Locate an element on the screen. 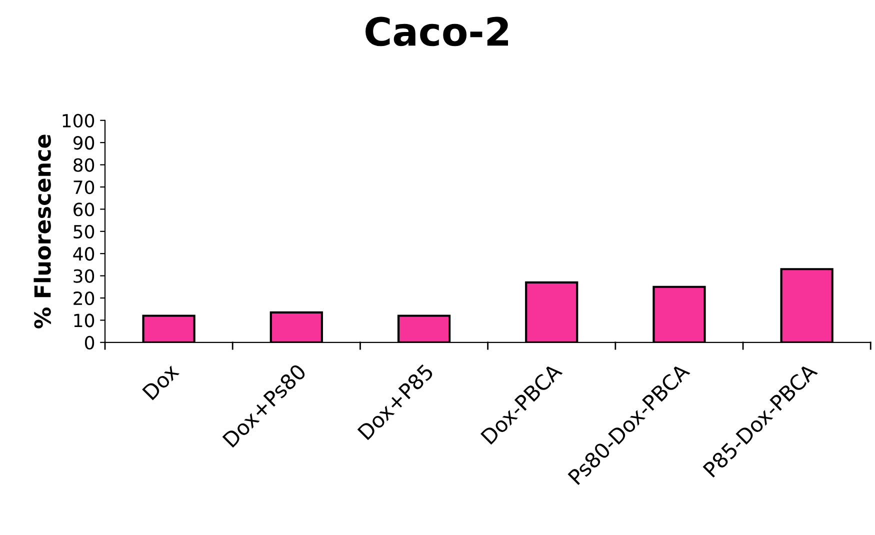  y-tick-label: 40 is located at coordinates (83, 254).